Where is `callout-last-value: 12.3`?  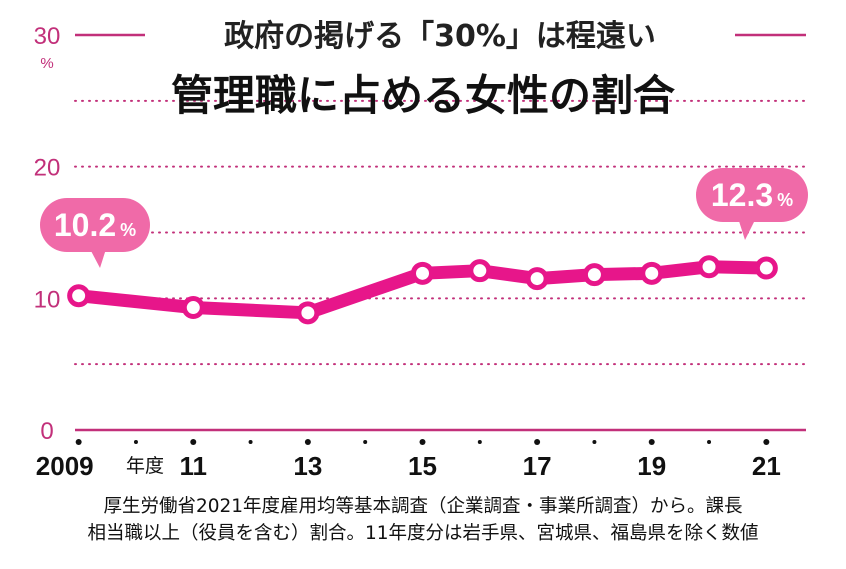 callout-last-value: 12.3 is located at coordinates (742, 195).